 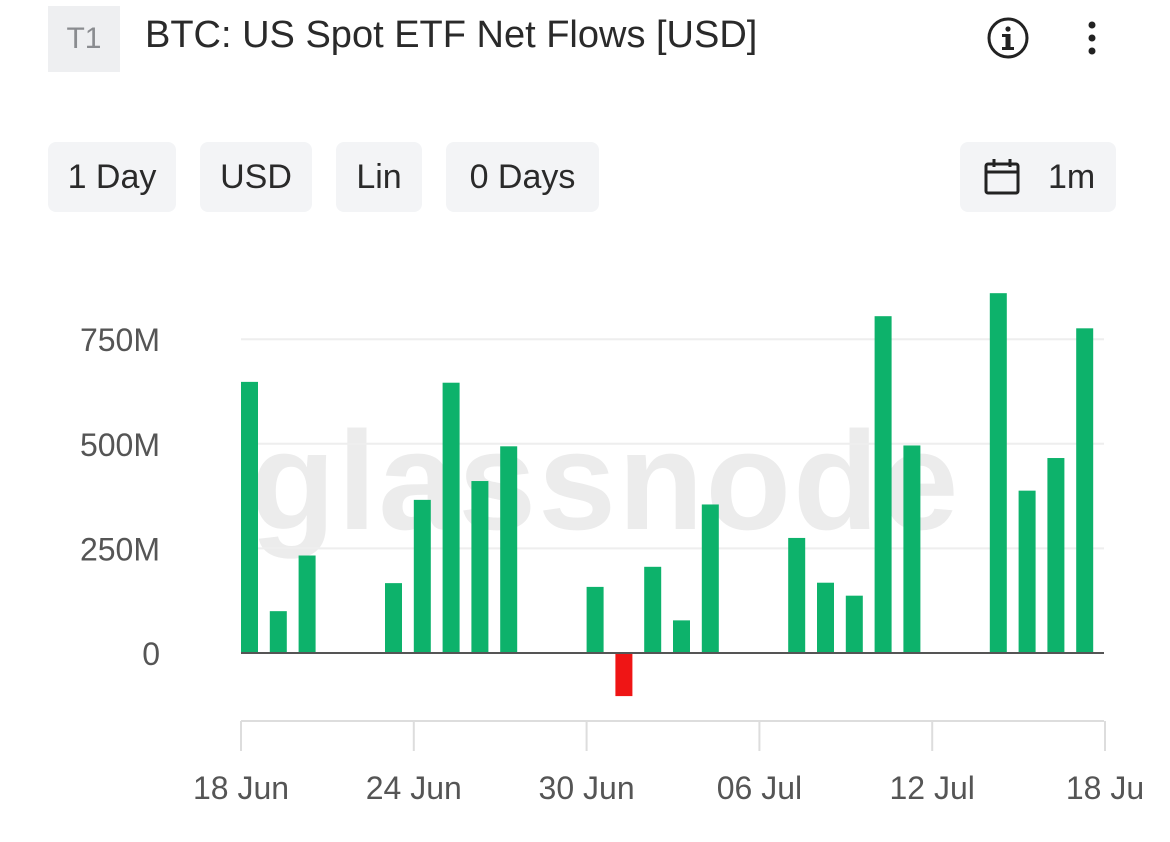 I want to click on chart-badge: T1, so click(x=84, y=39).